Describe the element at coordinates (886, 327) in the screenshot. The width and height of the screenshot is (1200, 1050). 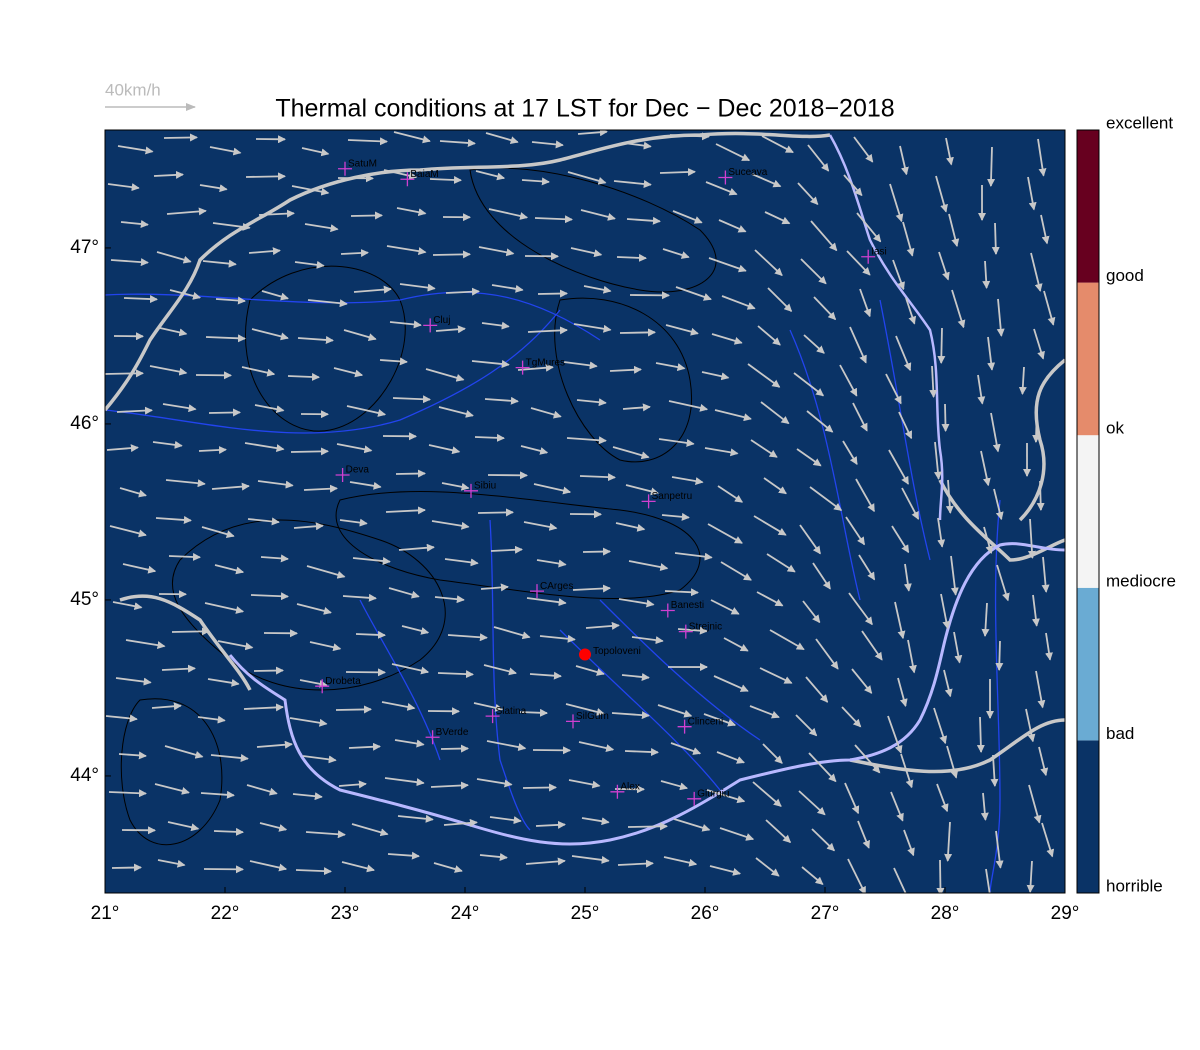
I see `prut` at that location.